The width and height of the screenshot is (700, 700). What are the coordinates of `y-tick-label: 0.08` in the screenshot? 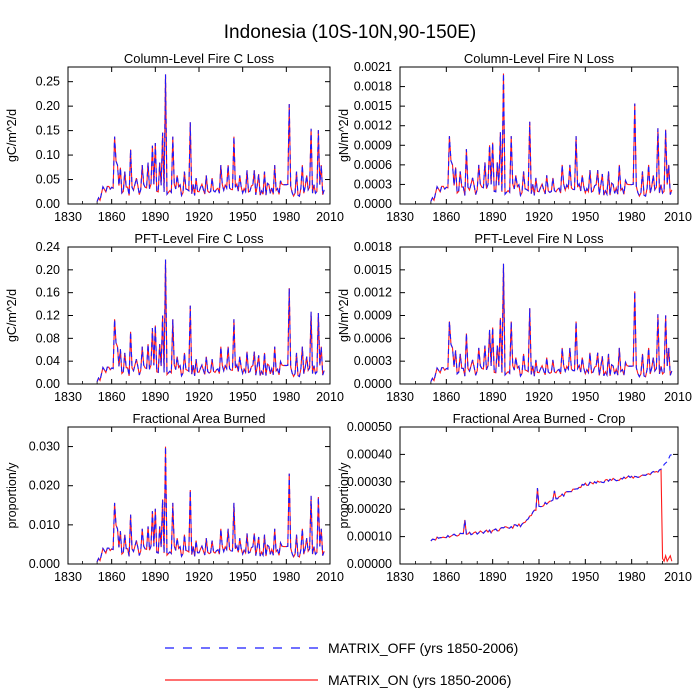 It's located at (48, 338).